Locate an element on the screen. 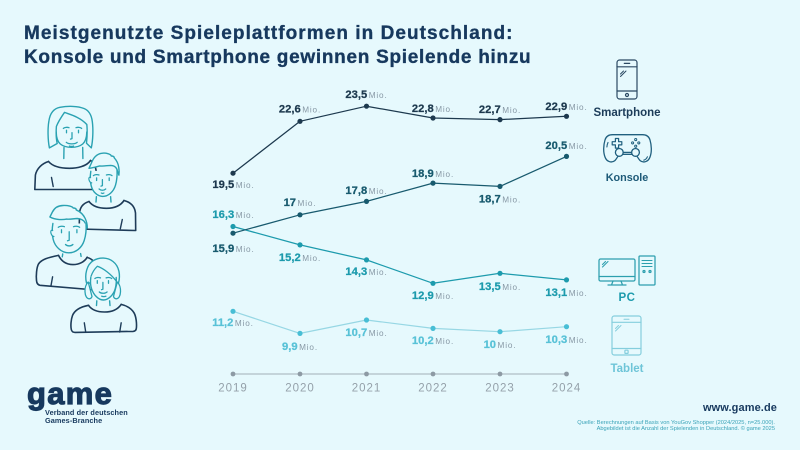 This screenshot has height=450, width=800. svg-text: 2022 is located at coordinates (433, 389).